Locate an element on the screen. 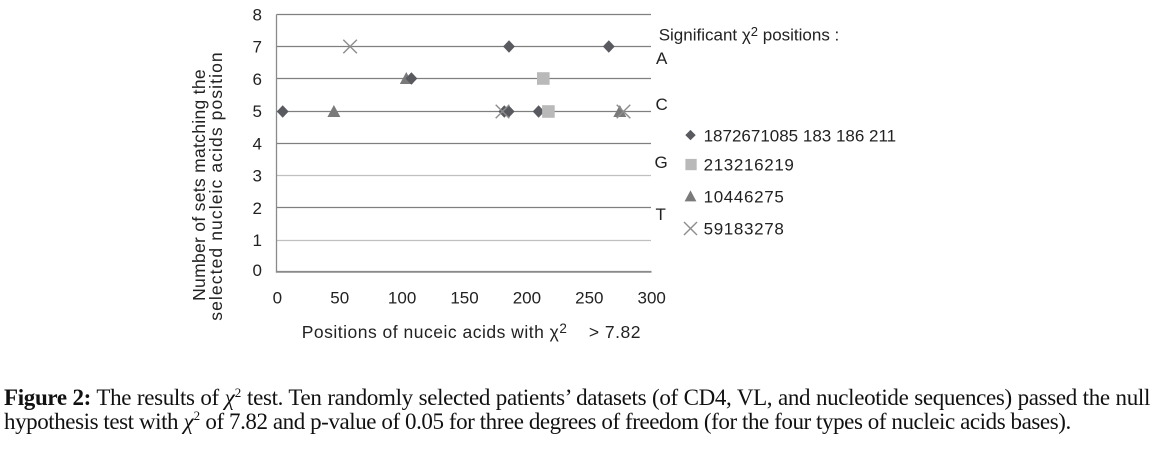  svg-text: 59183278 is located at coordinates (744, 229).